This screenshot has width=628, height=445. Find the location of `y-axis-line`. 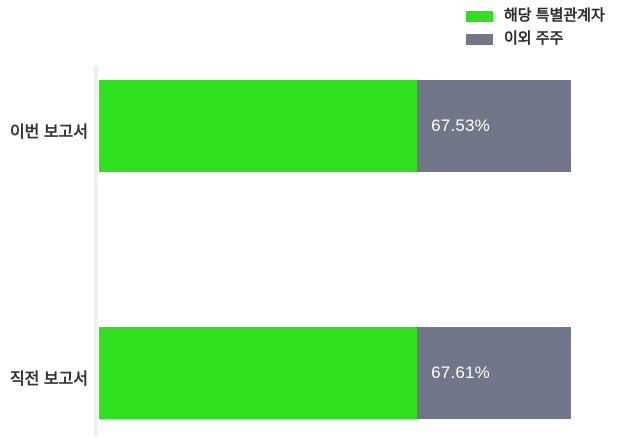

y-axis-line is located at coordinates (96, 251).